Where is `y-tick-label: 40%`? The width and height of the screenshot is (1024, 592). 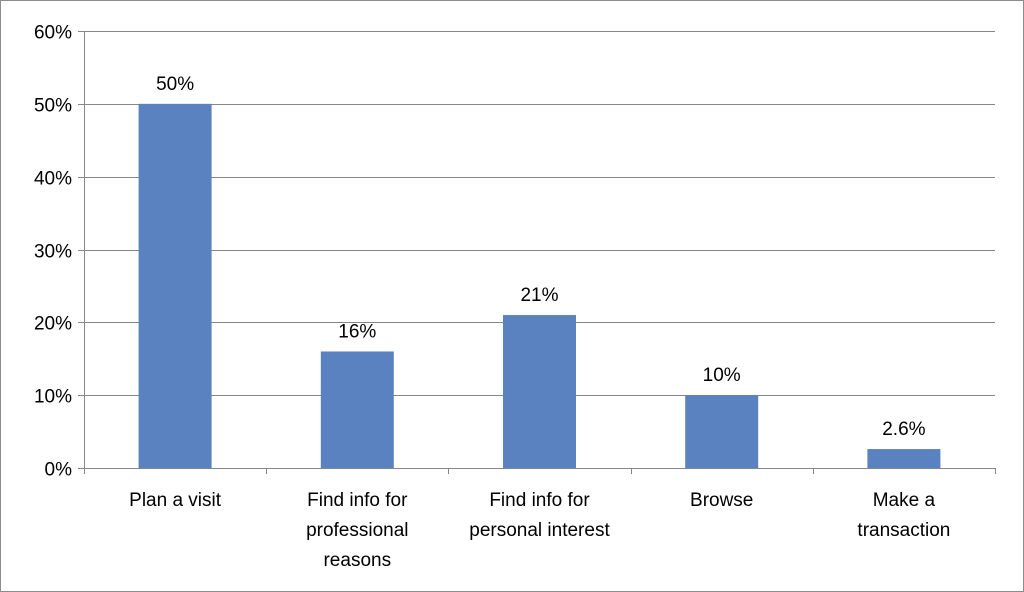 y-tick-label: 40% is located at coordinates (53, 179).